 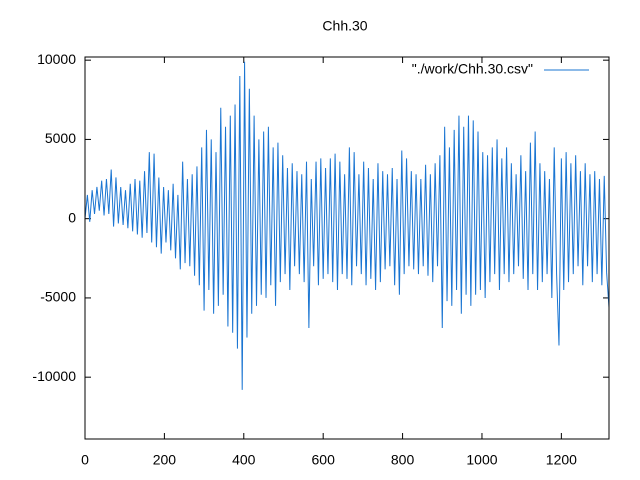 What do you see at coordinates (403, 460) in the screenshot?
I see `x-tick-label: 800` at bounding box center [403, 460].